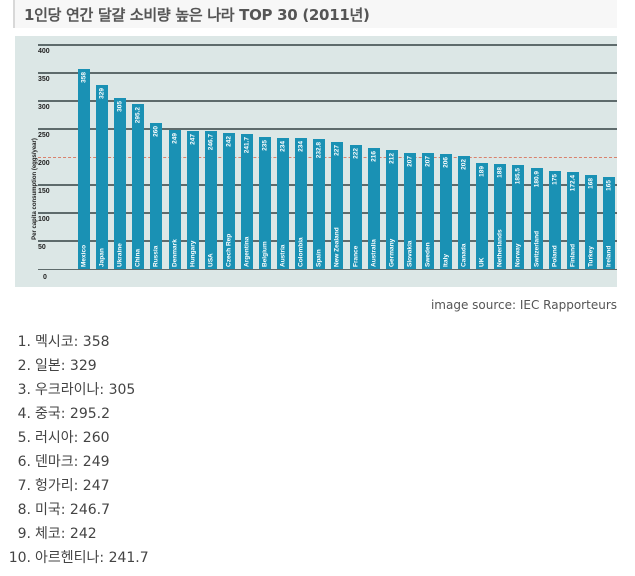 This screenshot has width=635, height=576. I want to click on bar-value-label: 235, so click(265, 146).